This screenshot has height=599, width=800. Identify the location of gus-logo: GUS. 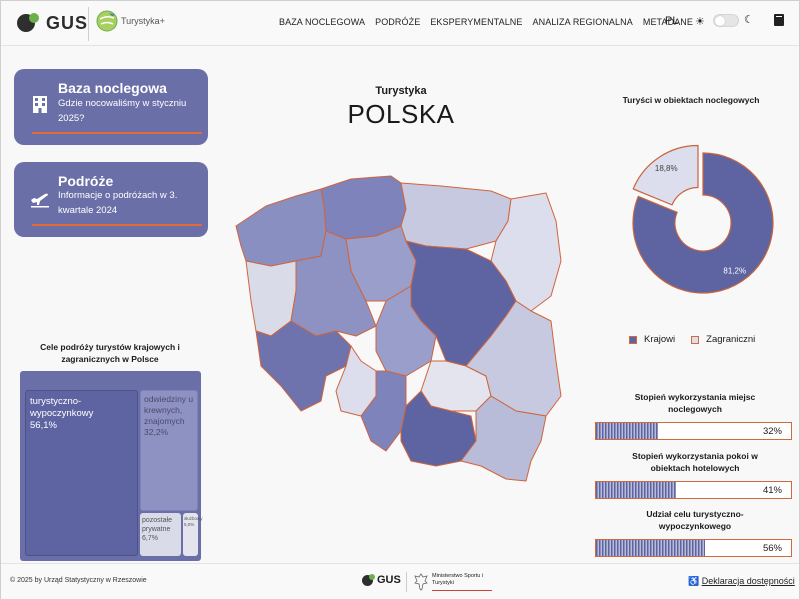
(52, 23).